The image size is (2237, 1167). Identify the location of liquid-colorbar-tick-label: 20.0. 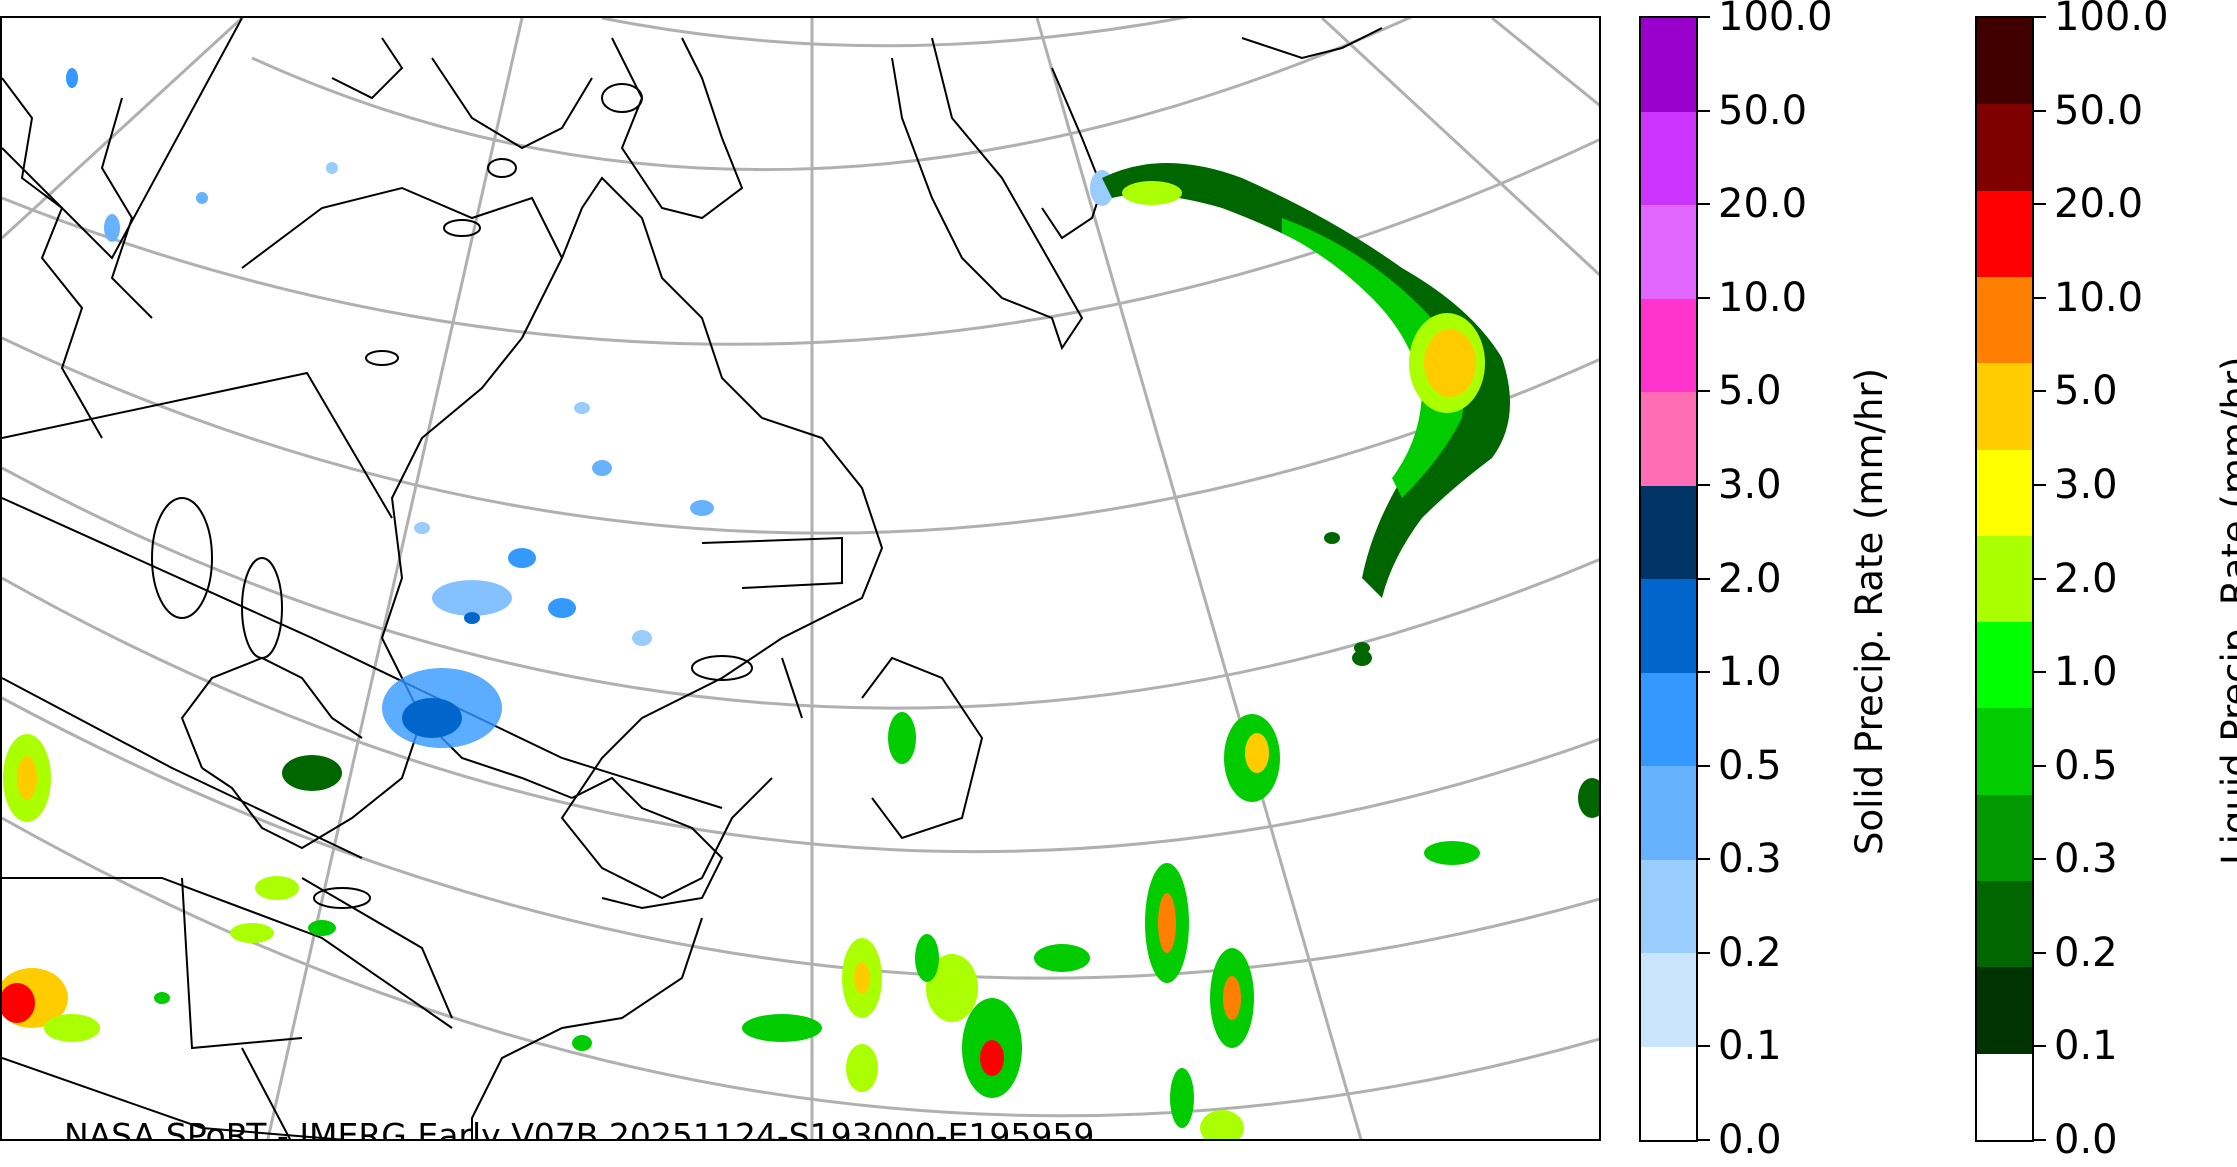
(2099, 204).